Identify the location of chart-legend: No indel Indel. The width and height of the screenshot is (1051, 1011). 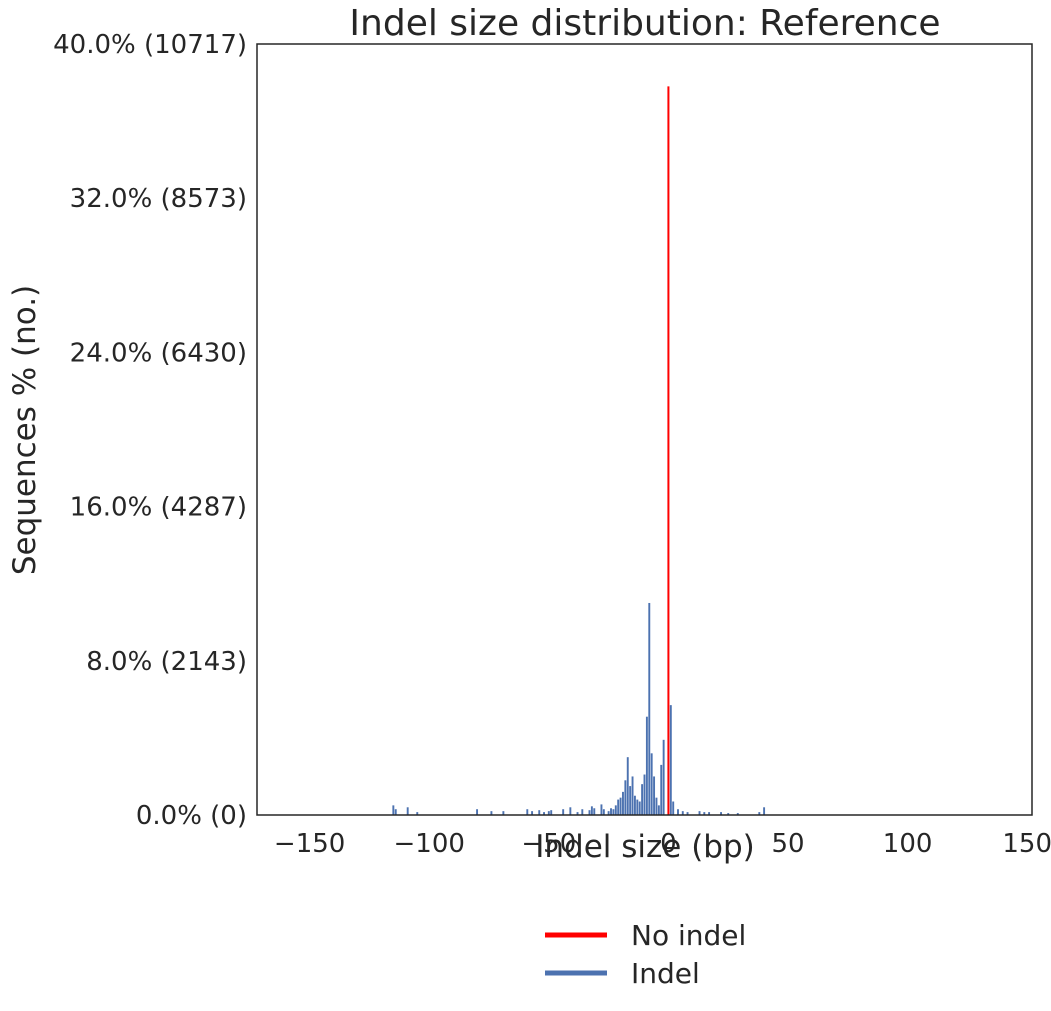
(645, 954).